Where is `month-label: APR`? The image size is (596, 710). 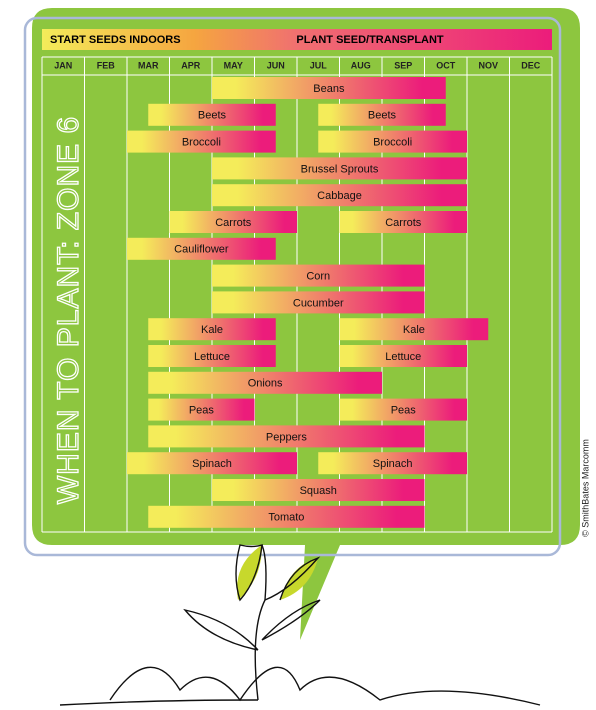
month-label: APR is located at coordinates (191, 65).